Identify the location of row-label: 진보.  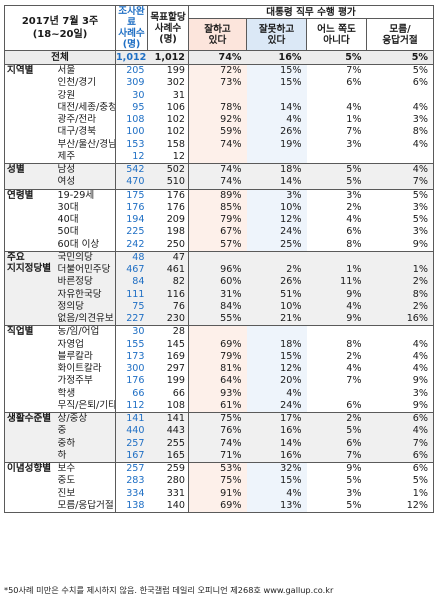
(66, 493).